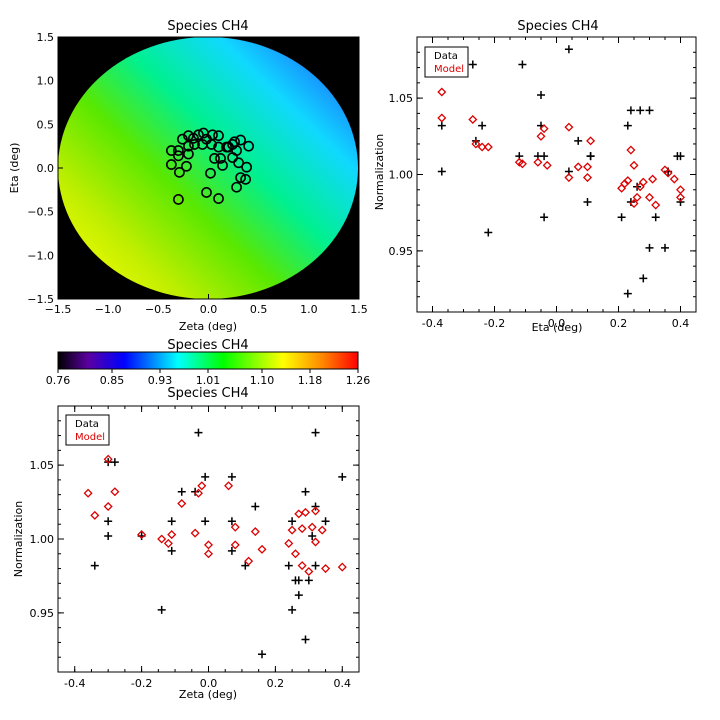 The image size is (720, 720). What do you see at coordinates (58, 380) in the screenshot?
I see `colorbar-tick-label: 0.76` at bounding box center [58, 380].